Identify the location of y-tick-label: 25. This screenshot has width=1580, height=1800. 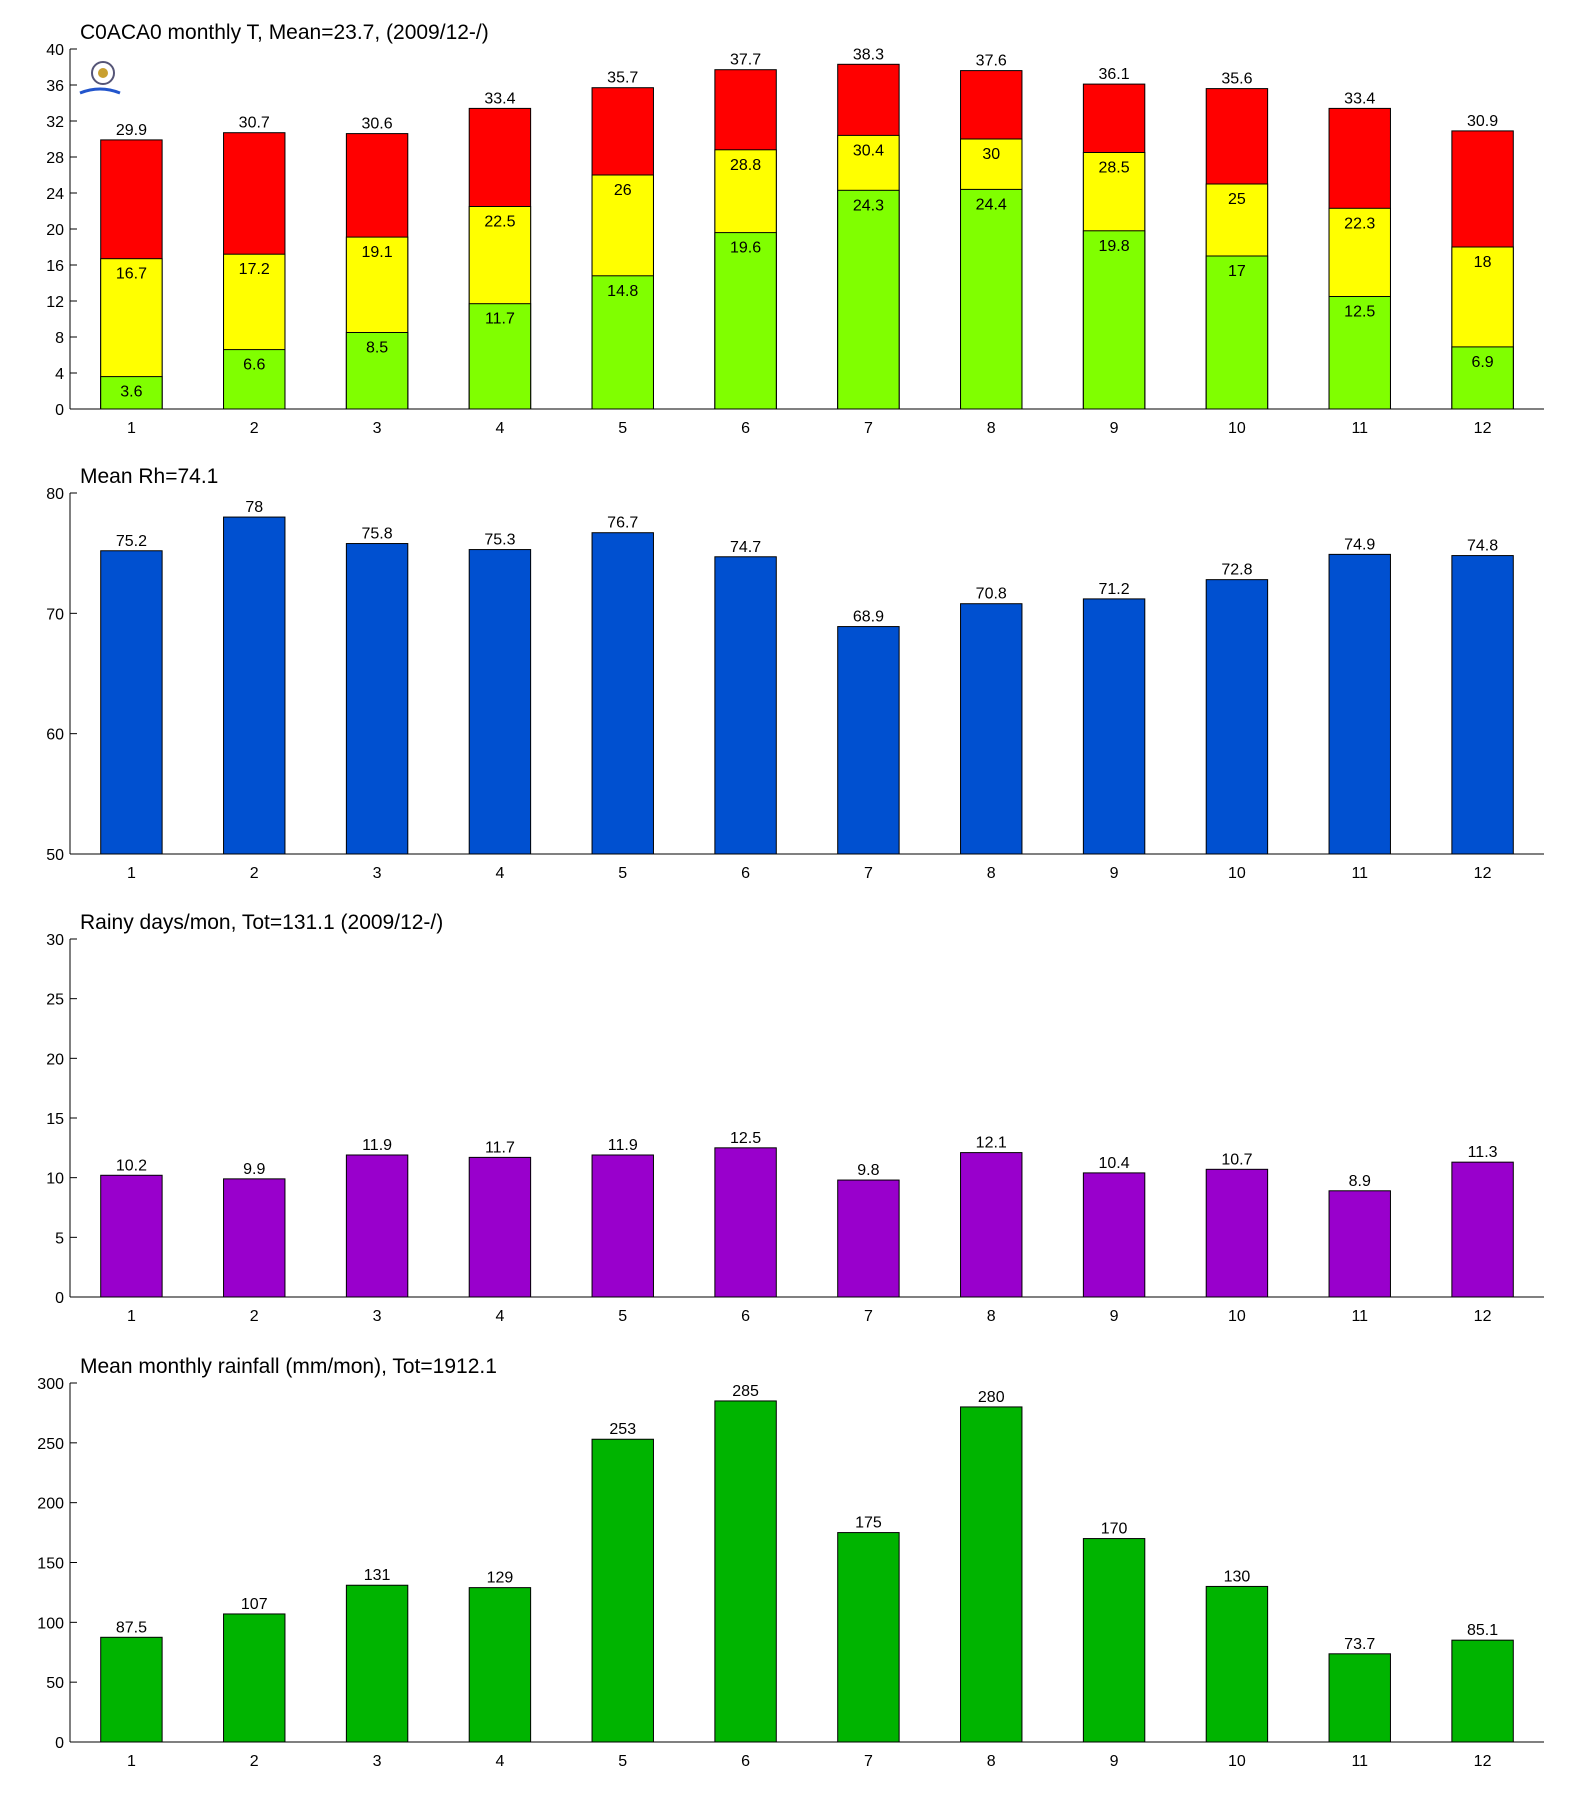
(55, 1000).